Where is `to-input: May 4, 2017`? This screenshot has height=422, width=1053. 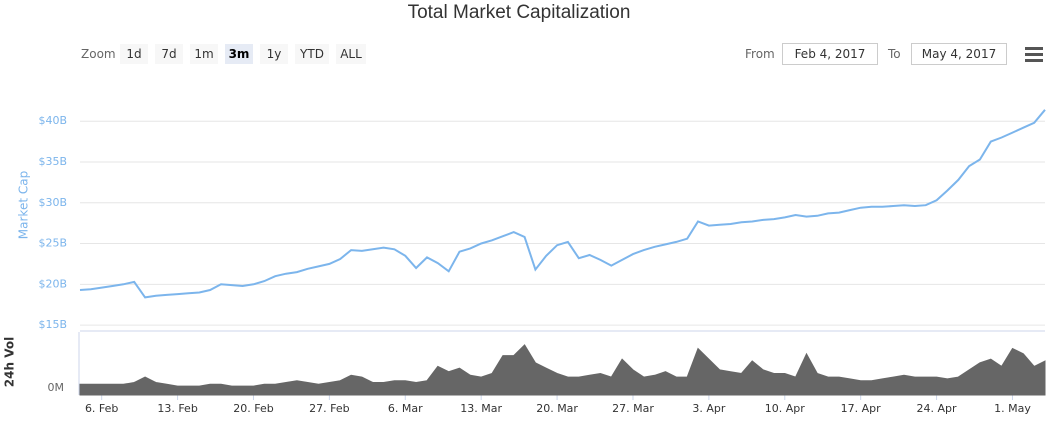 to-input: May 4, 2017 is located at coordinates (959, 54).